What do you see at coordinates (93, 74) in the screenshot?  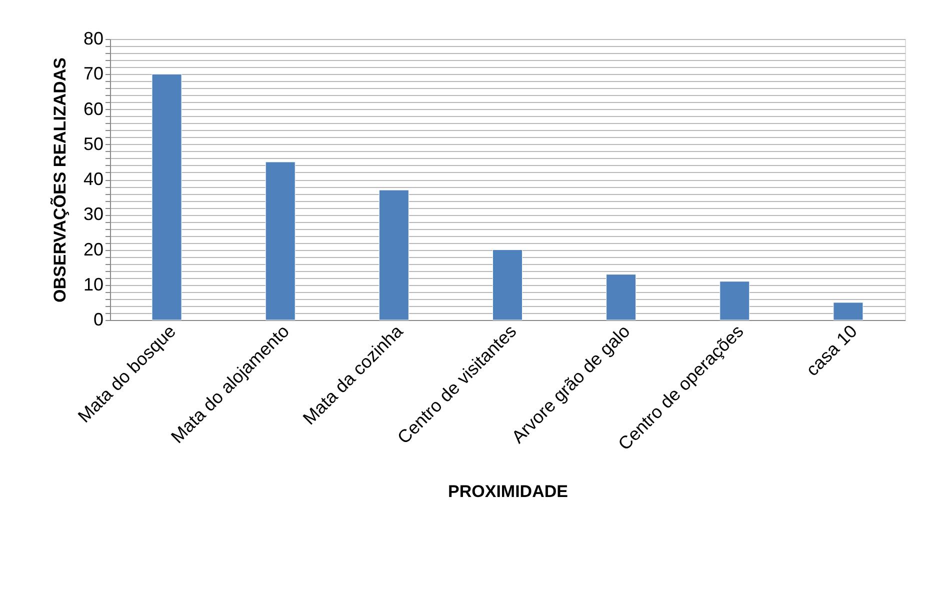 I see `y-tick-label: 70` at bounding box center [93, 74].